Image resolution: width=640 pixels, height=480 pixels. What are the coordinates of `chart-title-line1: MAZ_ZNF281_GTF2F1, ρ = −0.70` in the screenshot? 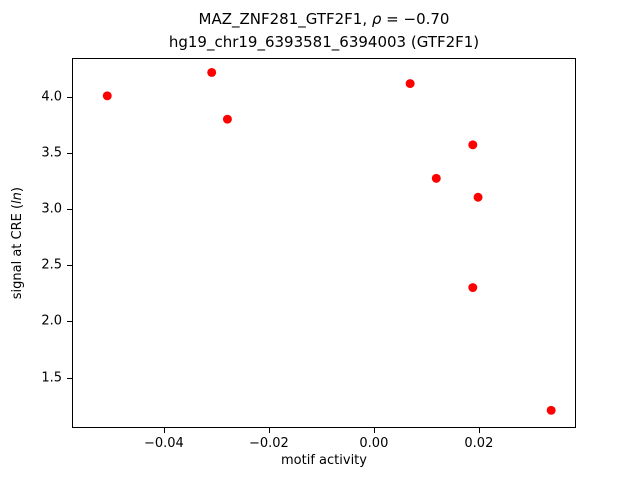 It's located at (324, 19).